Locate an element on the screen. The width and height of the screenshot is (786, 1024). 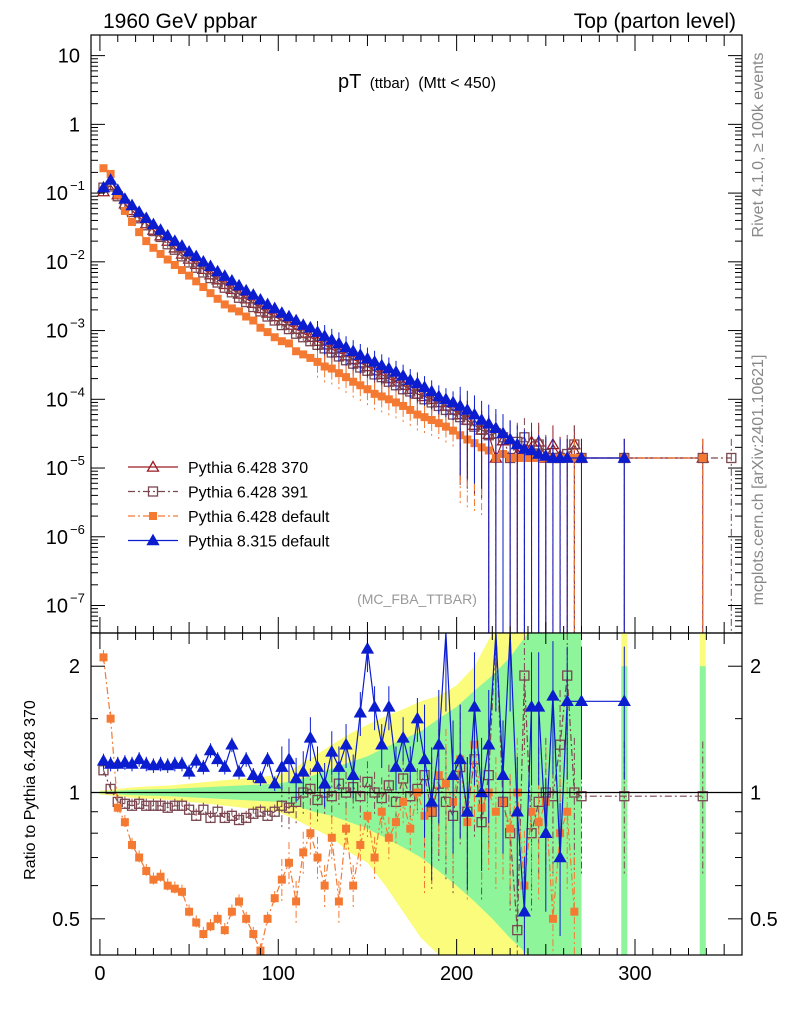
legend-marker-p6def is located at coordinates (153, 516).